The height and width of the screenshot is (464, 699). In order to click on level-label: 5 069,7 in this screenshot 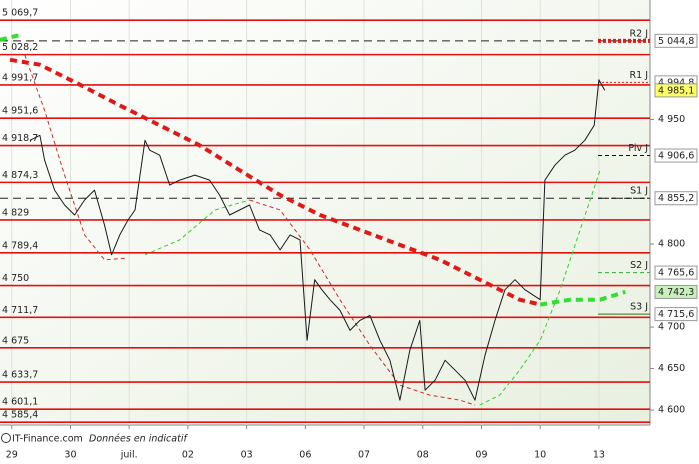, I will do `click(20, 13)`.